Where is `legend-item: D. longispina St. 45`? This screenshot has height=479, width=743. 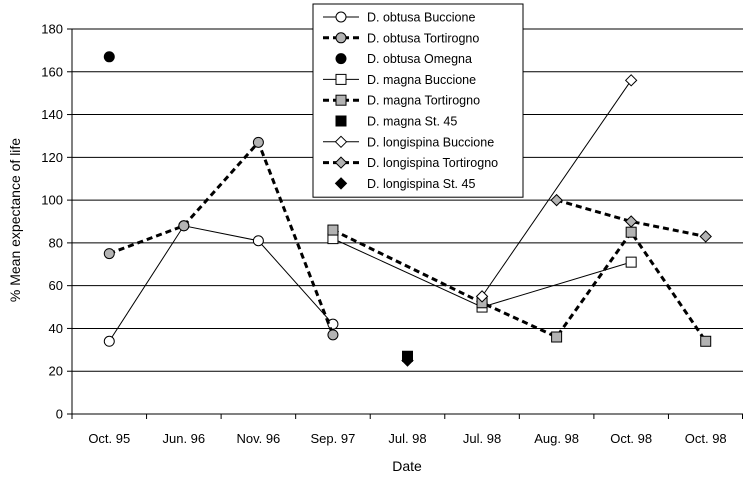 legend-item: D. longispina St. 45 is located at coordinates (404, 184).